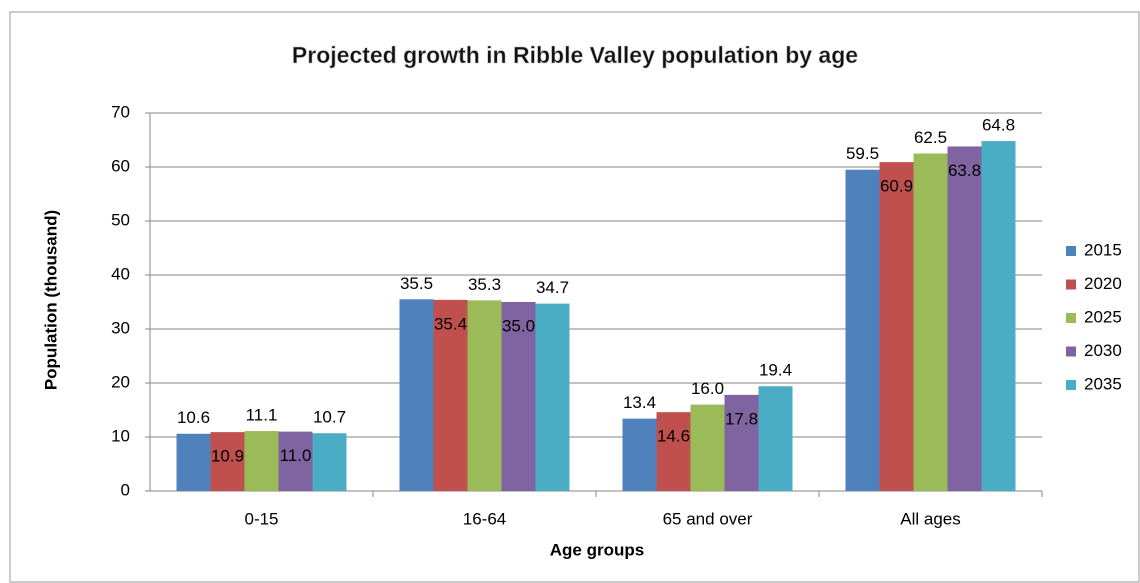 The width and height of the screenshot is (1140, 583). What do you see at coordinates (775, 370) in the screenshot?
I see `data-label: 19.4` at bounding box center [775, 370].